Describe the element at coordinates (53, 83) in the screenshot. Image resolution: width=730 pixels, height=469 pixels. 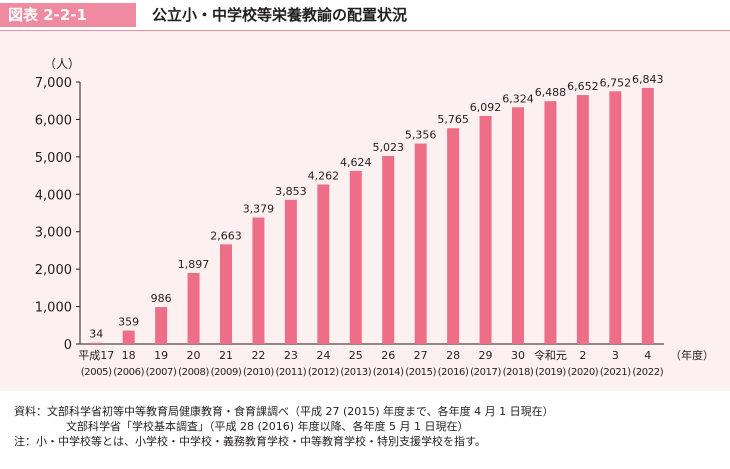
I see `y-tick-label: 7,000` at that location.